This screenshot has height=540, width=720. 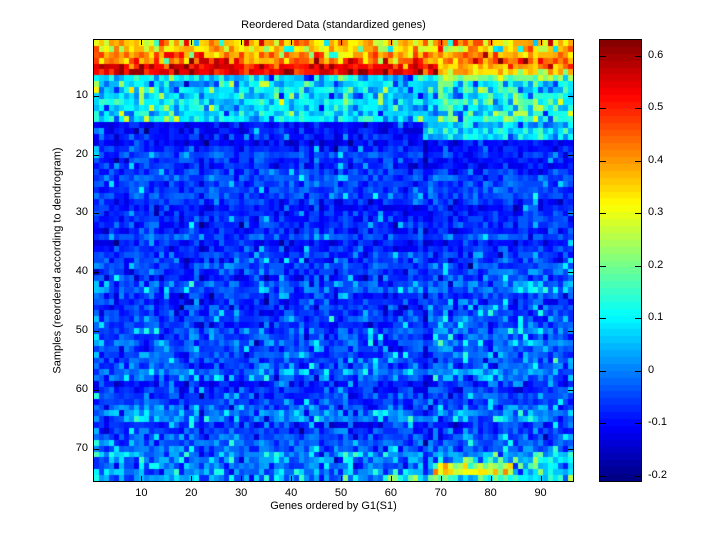 What do you see at coordinates (656, 159) in the screenshot?
I see `colorbar-tick-label: 0.4` at bounding box center [656, 159].